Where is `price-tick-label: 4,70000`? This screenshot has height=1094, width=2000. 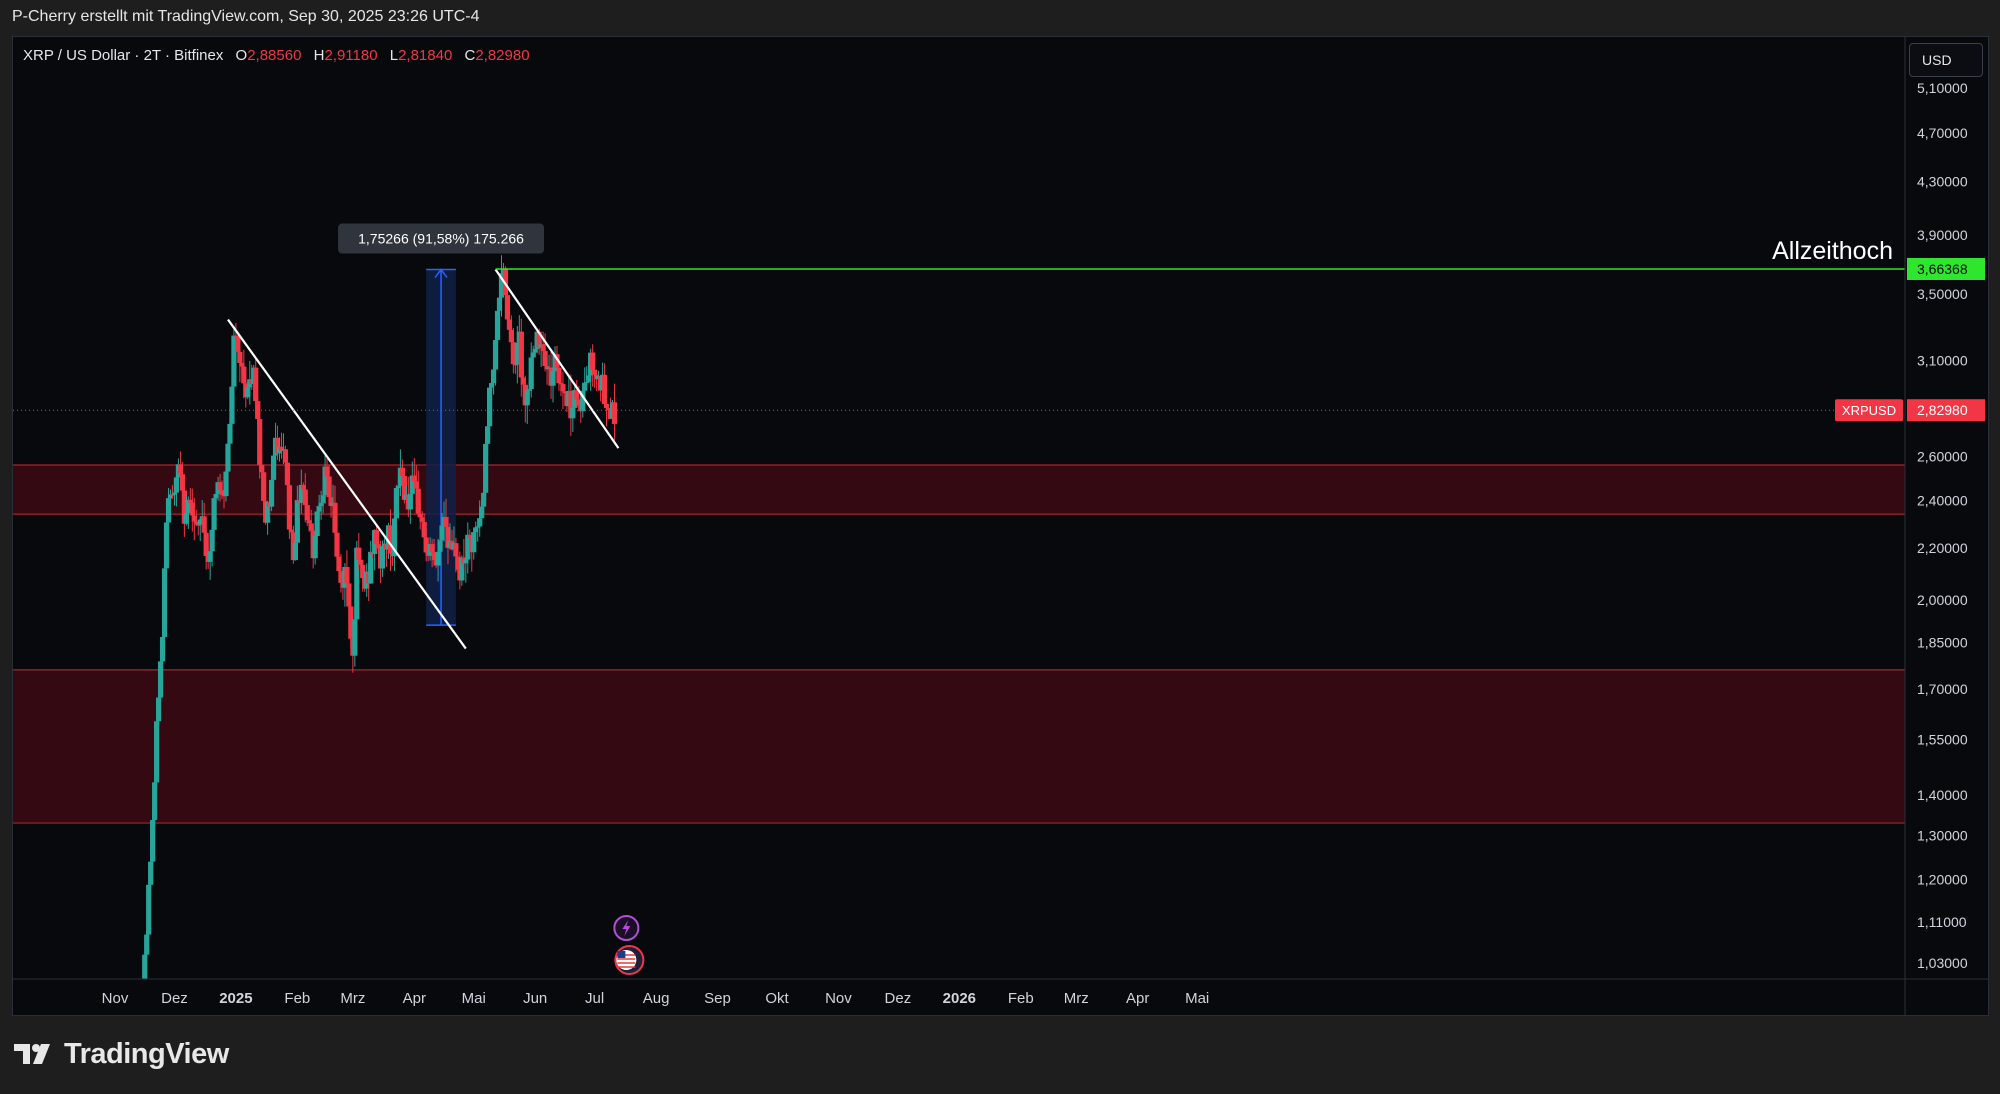 price-tick-label: 4,70000 is located at coordinates (1942, 133).